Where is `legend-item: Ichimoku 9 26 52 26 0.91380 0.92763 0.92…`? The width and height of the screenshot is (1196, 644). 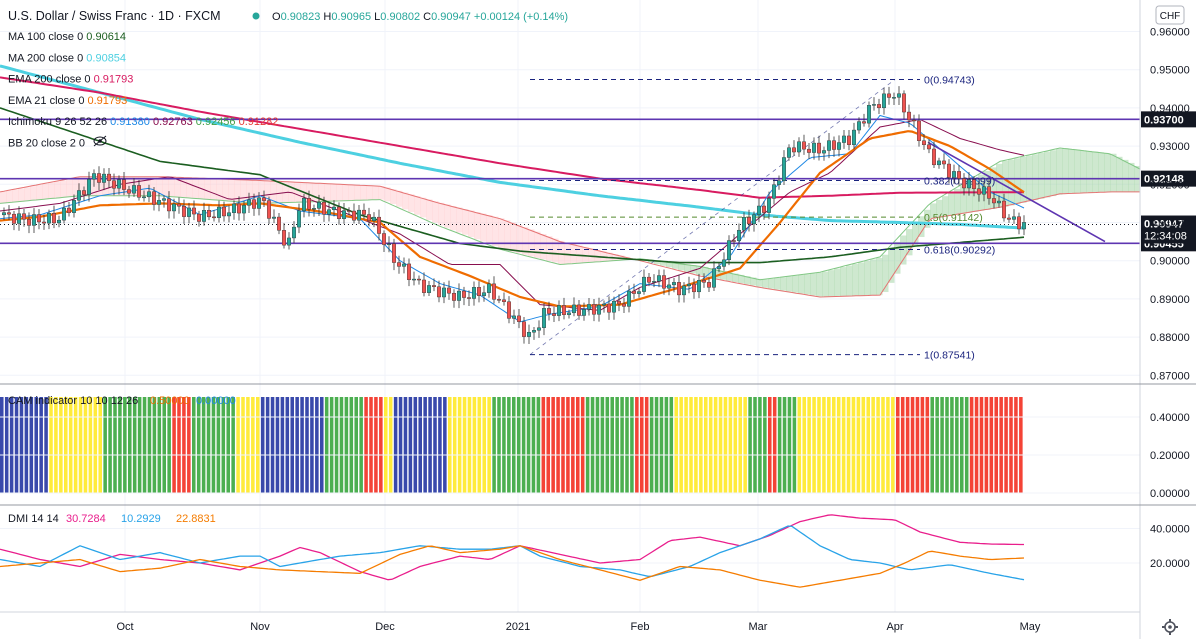 legend-item: Ichimoku 9 26 52 26 0.91380 0.92763 0.92… is located at coordinates (143, 122).